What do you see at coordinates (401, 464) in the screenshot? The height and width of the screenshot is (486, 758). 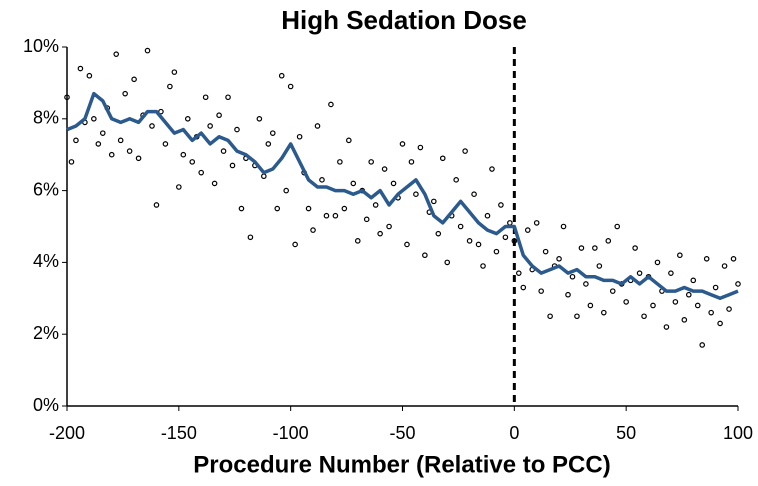 I see `x-axis-label: Procedure Number (Relative to PCC)` at bounding box center [401, 464].